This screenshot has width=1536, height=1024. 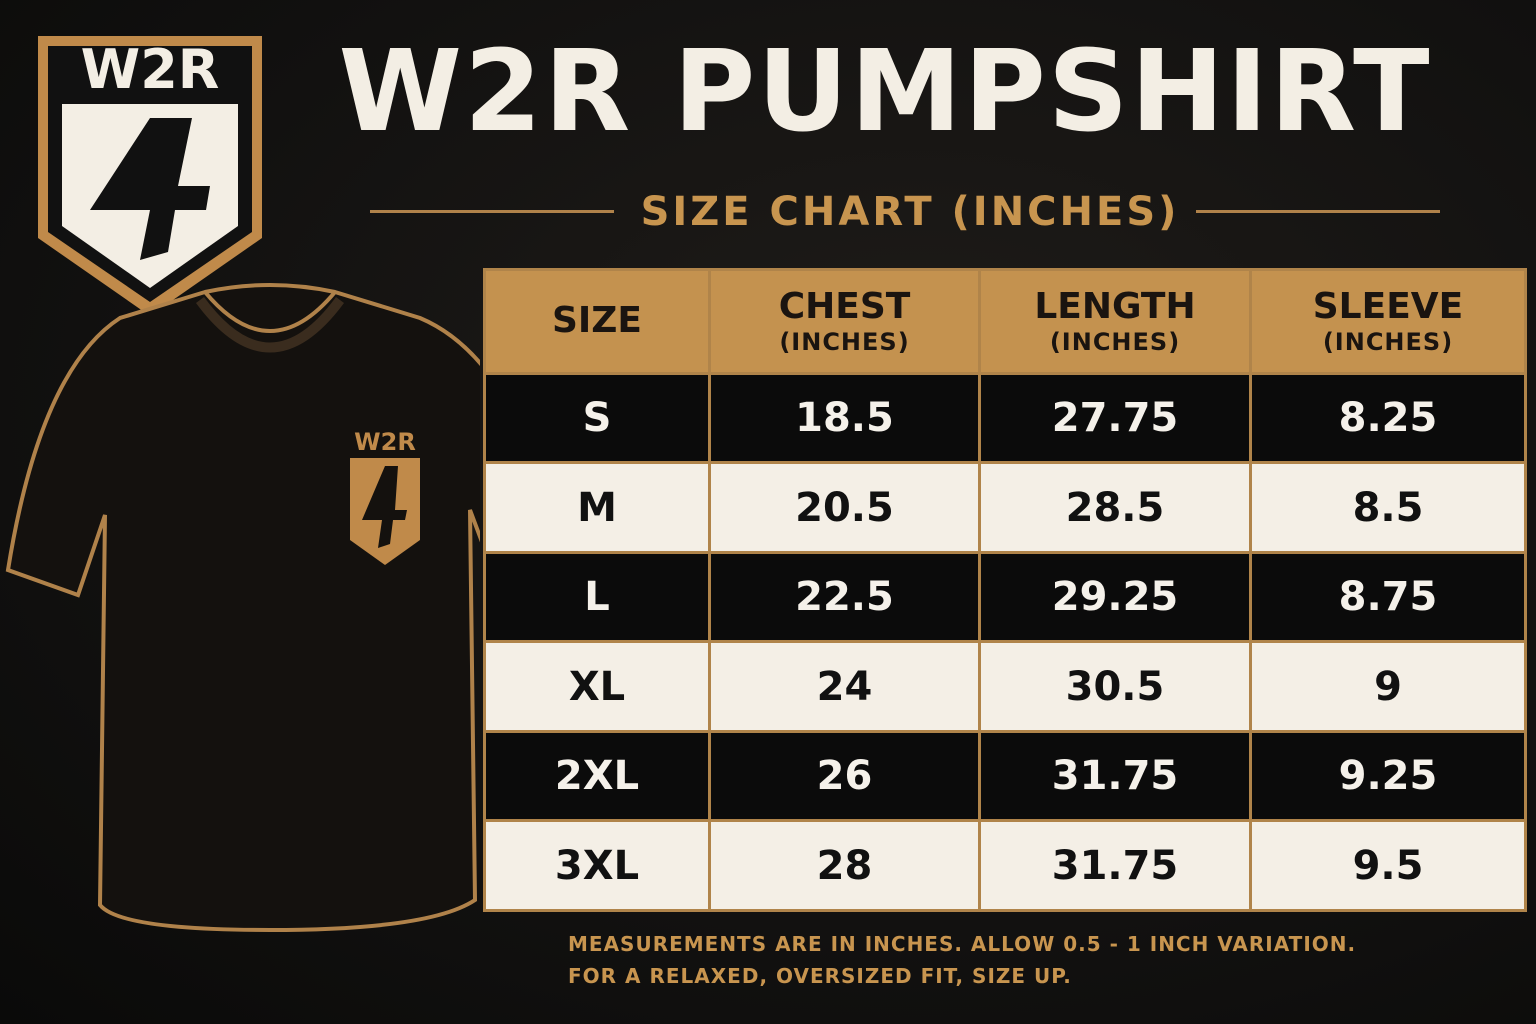 I want to click on table-row: 3XL 28 31.75 9.5, so click(x=1005, y=865).